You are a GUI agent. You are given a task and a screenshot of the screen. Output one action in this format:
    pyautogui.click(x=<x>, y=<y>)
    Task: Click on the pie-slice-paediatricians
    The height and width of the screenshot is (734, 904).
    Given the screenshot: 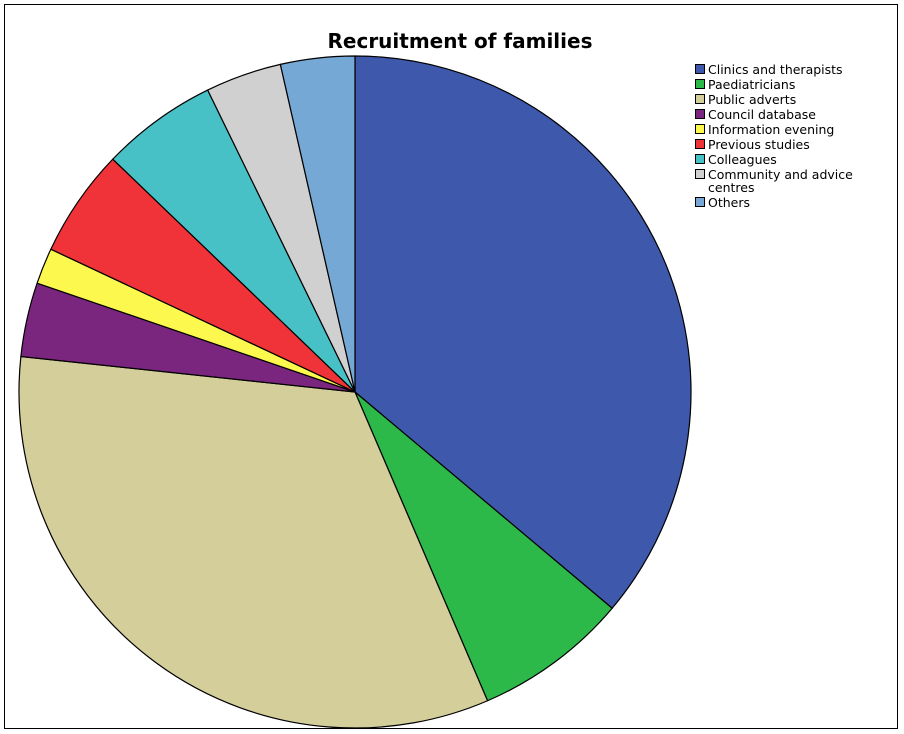 What is the action you would take?
    pyautogui.click(x=483, y=546)
    